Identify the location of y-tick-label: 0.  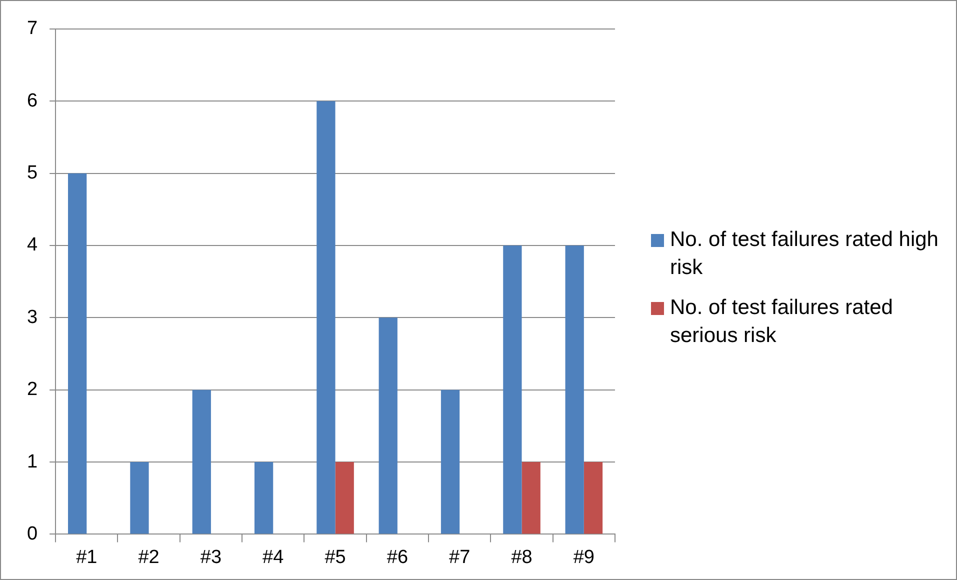
(32, 533).